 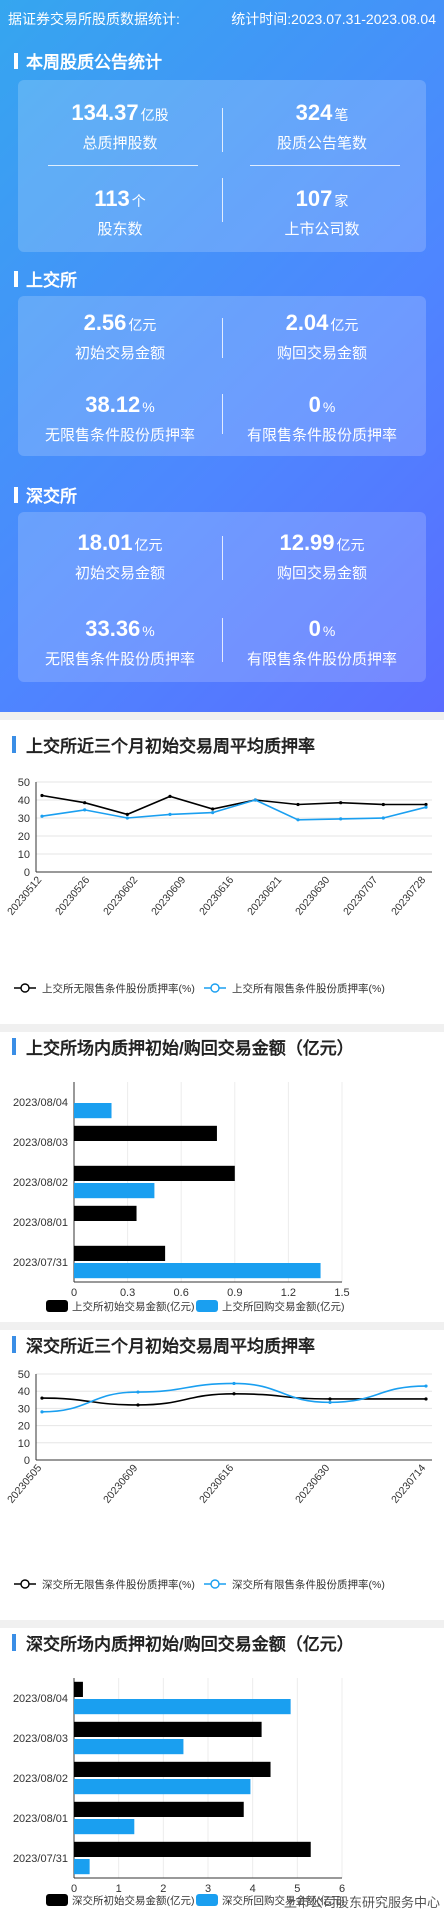 I want to click on sse-stat-repurchase: 2.04 亿元 购回交易金额, so click(x=322, y=336).